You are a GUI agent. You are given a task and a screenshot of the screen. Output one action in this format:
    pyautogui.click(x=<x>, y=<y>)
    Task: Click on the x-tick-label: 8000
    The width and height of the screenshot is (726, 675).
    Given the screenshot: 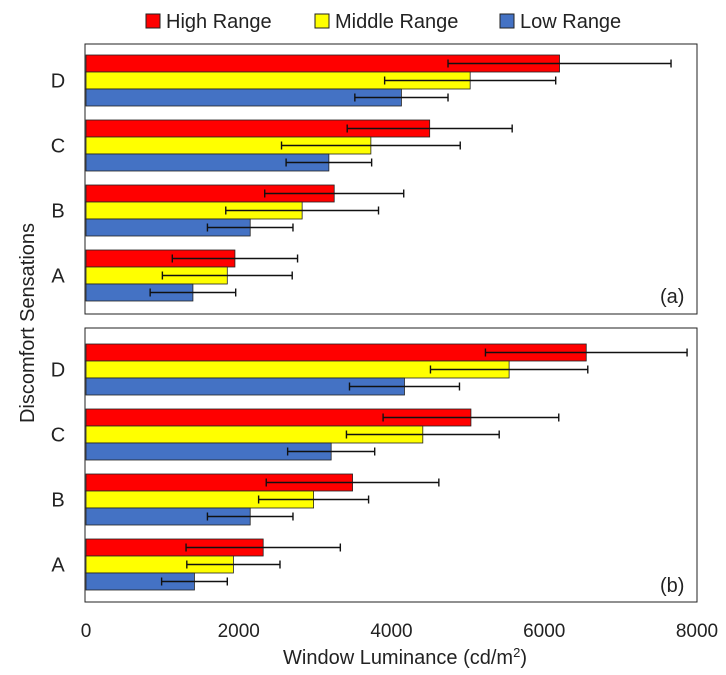 What is the action you would take?
    pyautogui.click(x=697, y=631)
    